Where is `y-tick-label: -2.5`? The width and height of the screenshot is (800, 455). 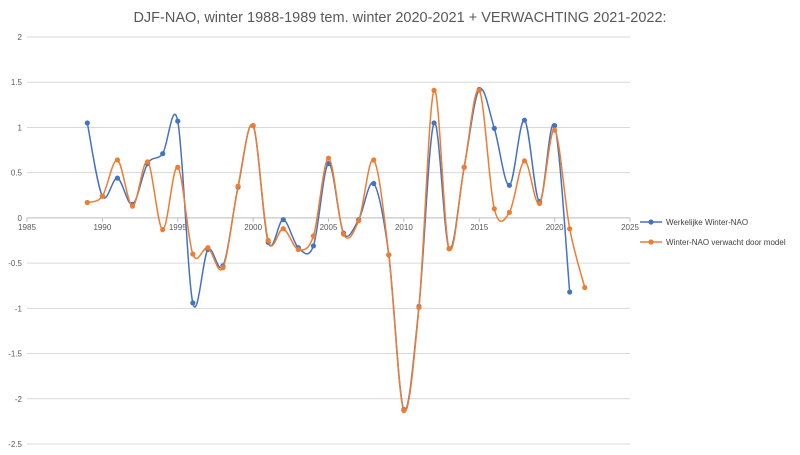 y-tick-label: -2.5 is located at coordinates (15, 444).